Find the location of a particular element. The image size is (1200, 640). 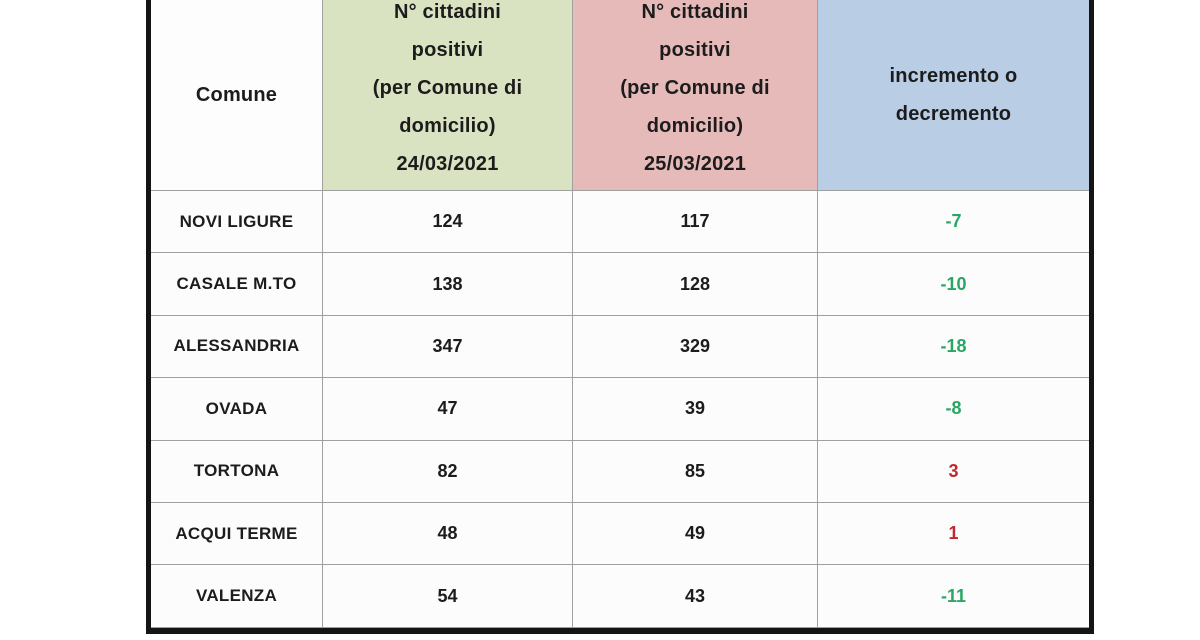

positives-24-cell: 124 is located at coordinates (448, 222).